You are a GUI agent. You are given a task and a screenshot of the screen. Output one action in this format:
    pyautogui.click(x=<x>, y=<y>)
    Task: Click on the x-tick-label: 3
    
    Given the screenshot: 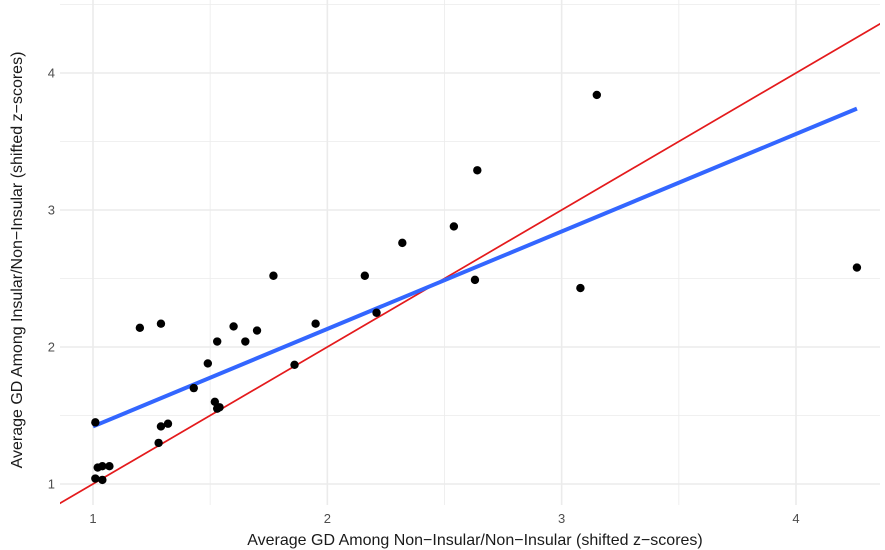 What is the action you would take?
    pyautogui.click(x=561, y=518)
    